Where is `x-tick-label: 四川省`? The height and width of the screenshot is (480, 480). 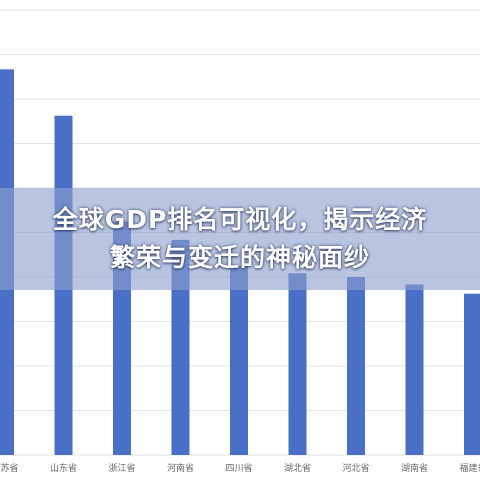 x-tick-label: 四川省 is located at coordinates (238, 468).